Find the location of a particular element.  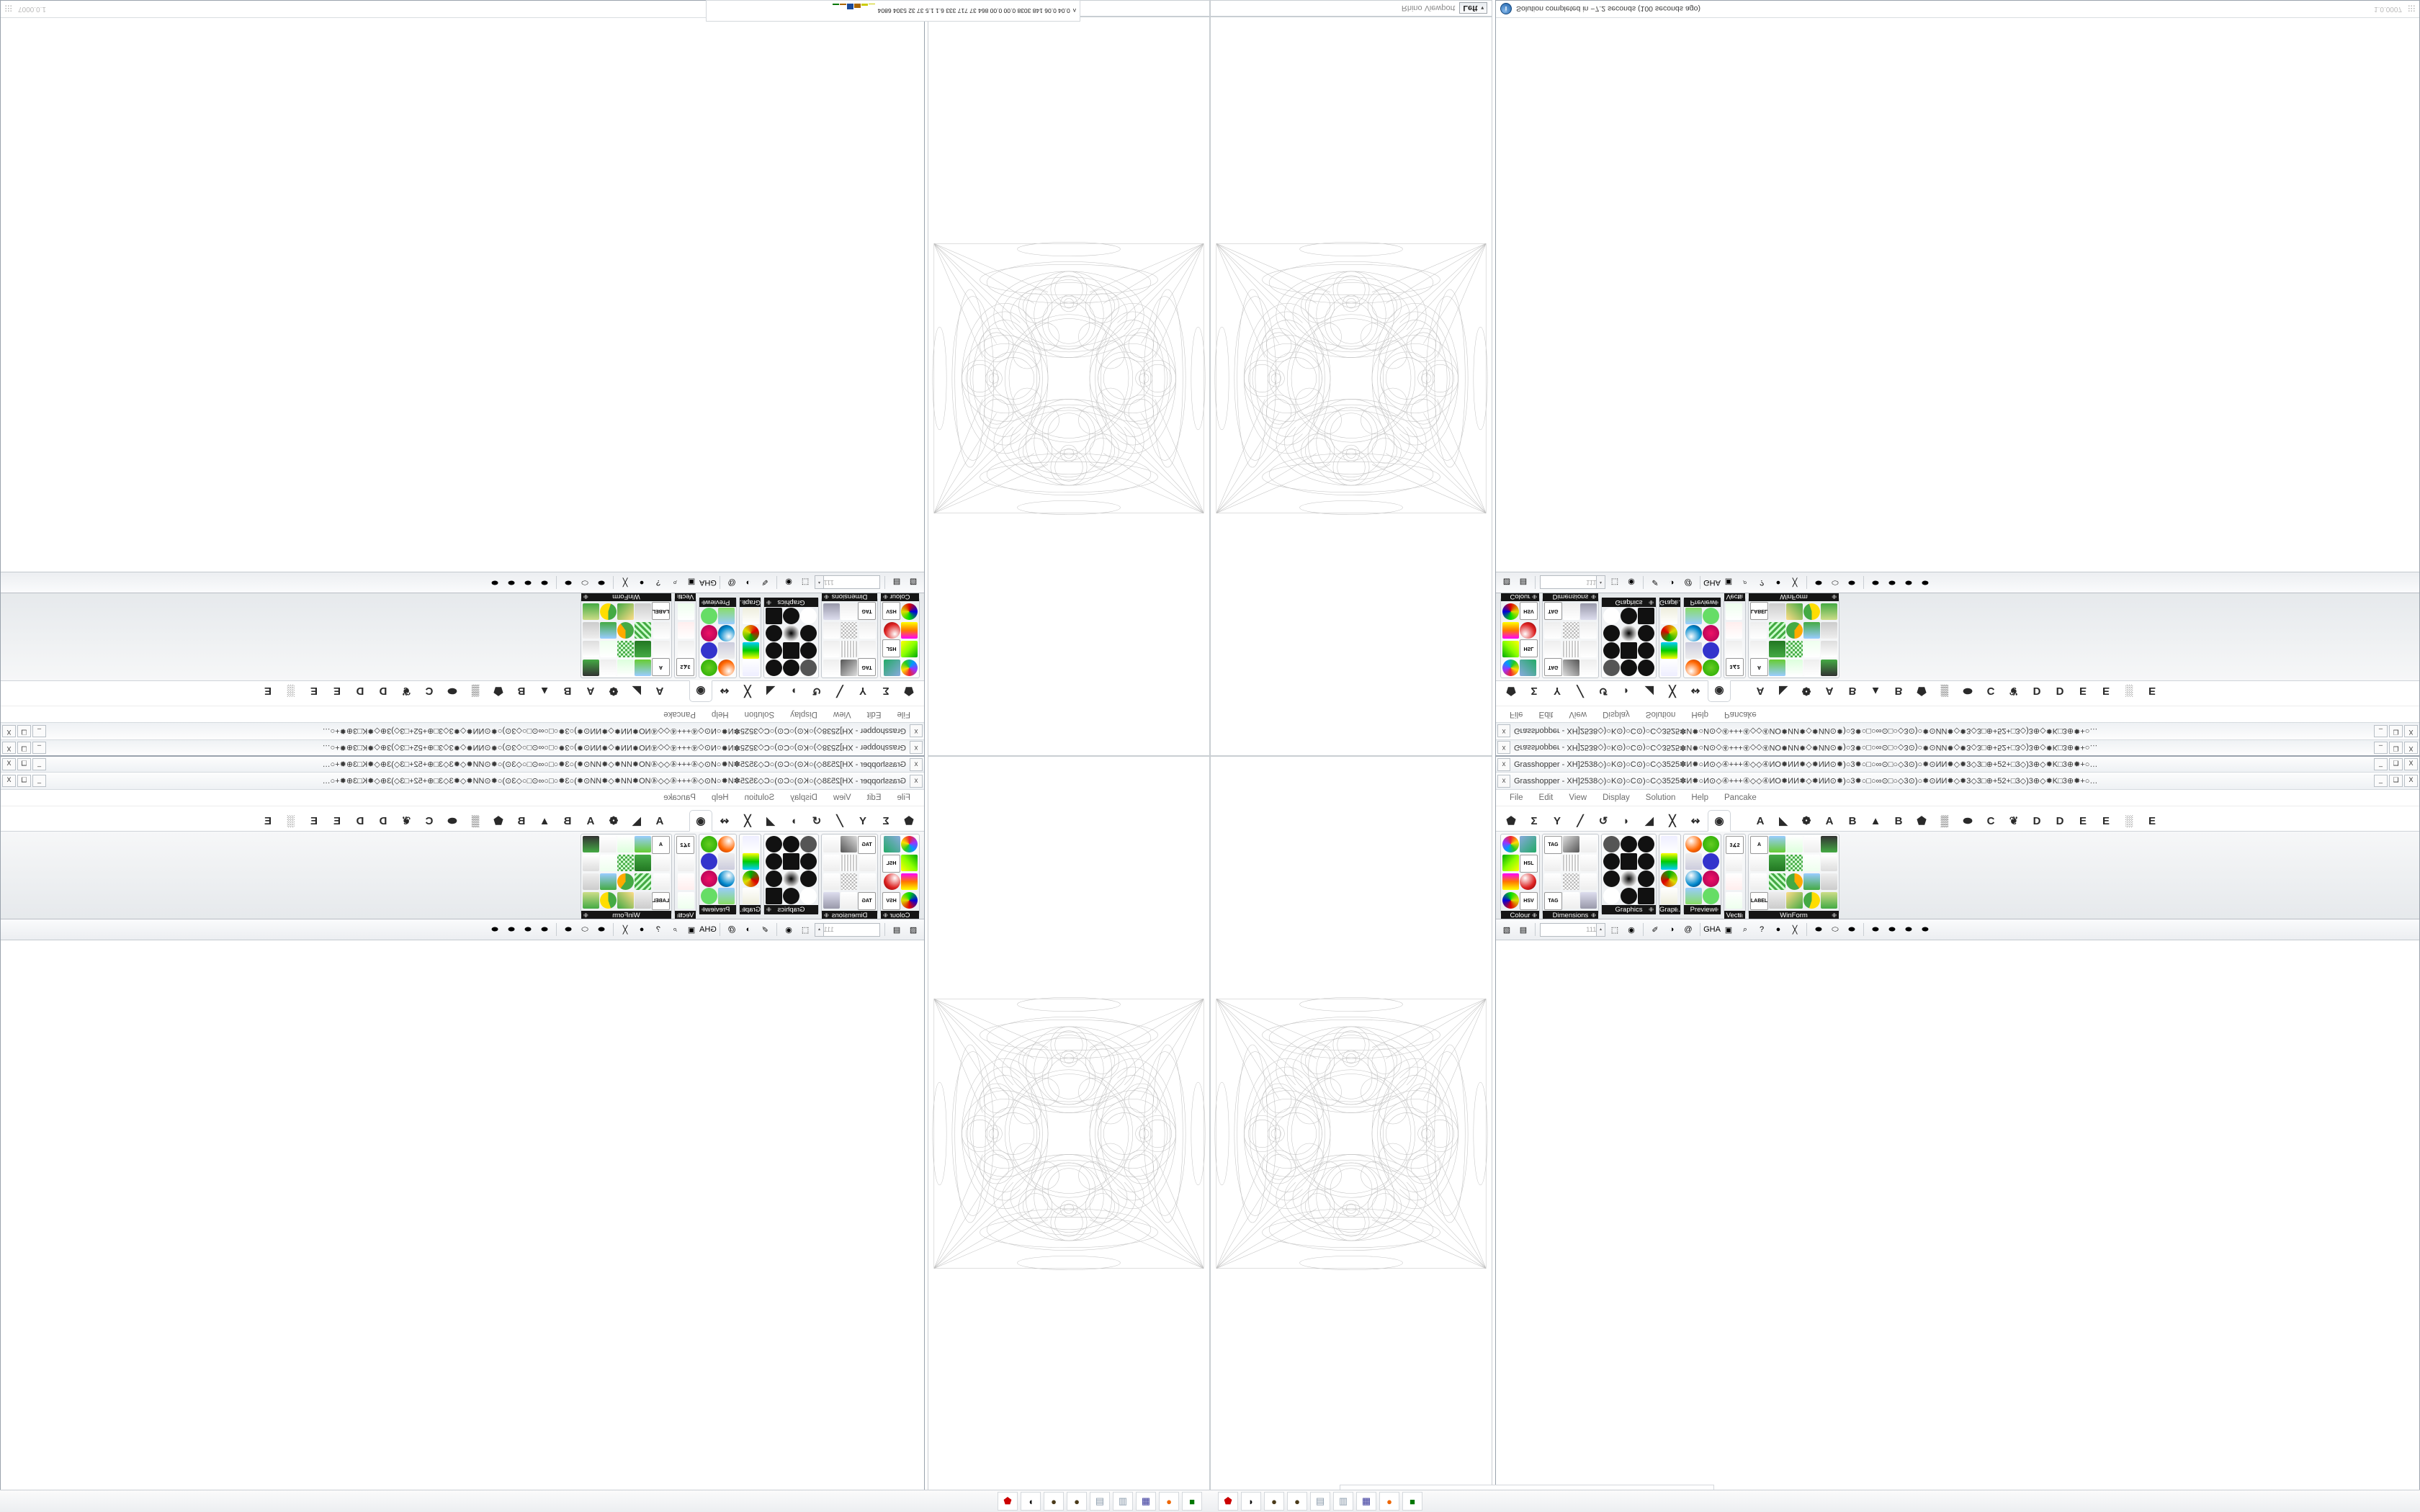

pv-image-icon is located at coordinates (726, 616).